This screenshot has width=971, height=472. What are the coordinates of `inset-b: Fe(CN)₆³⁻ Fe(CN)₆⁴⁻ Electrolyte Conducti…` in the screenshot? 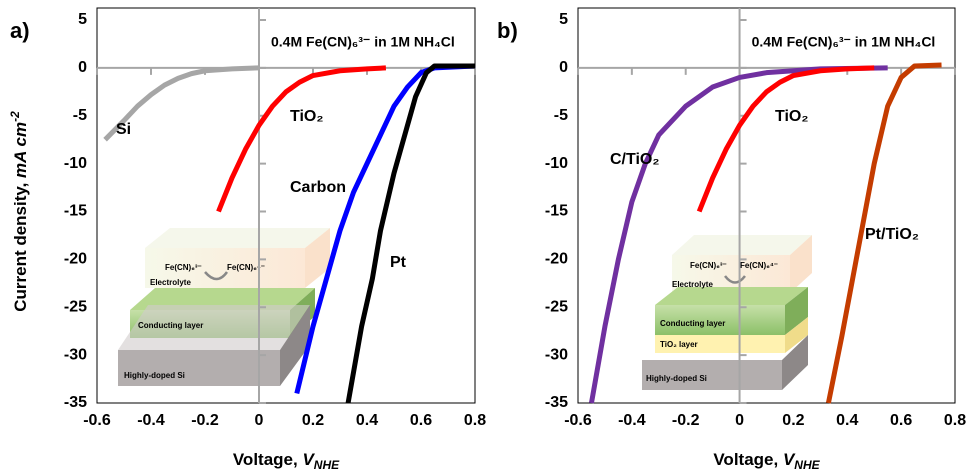 It's located at (727, 312).